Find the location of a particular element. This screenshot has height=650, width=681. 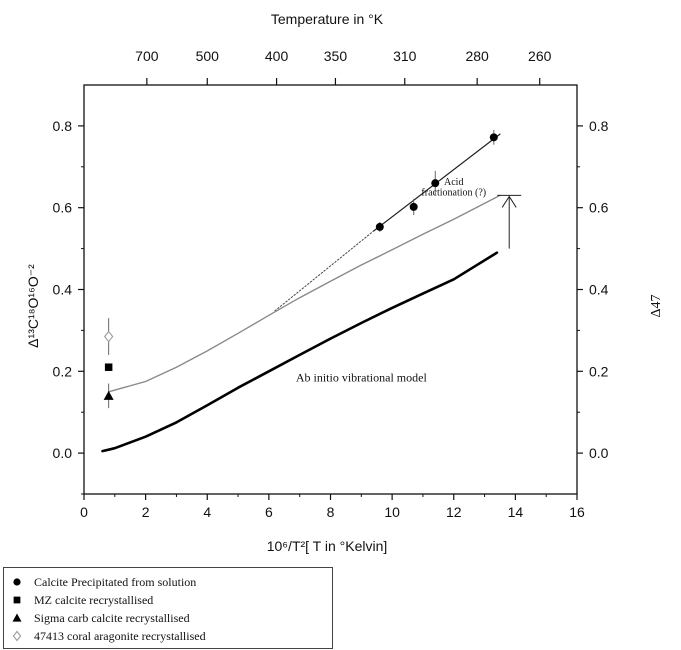

y-axis-title: Δ¹³C¹⁸O¹⁶O⁻² is located at coordinates (33, 306).